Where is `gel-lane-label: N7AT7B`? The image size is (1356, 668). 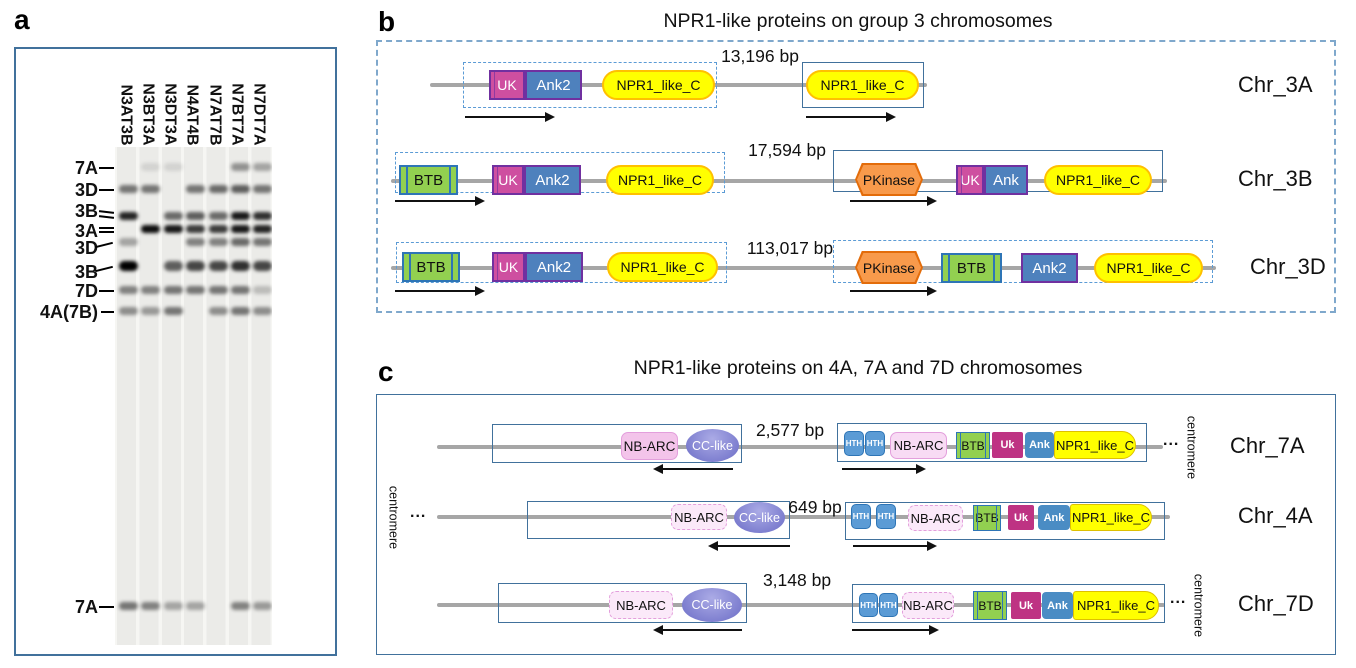 gel-lane-label: N7AT7B is located at coordinates (215, 115).